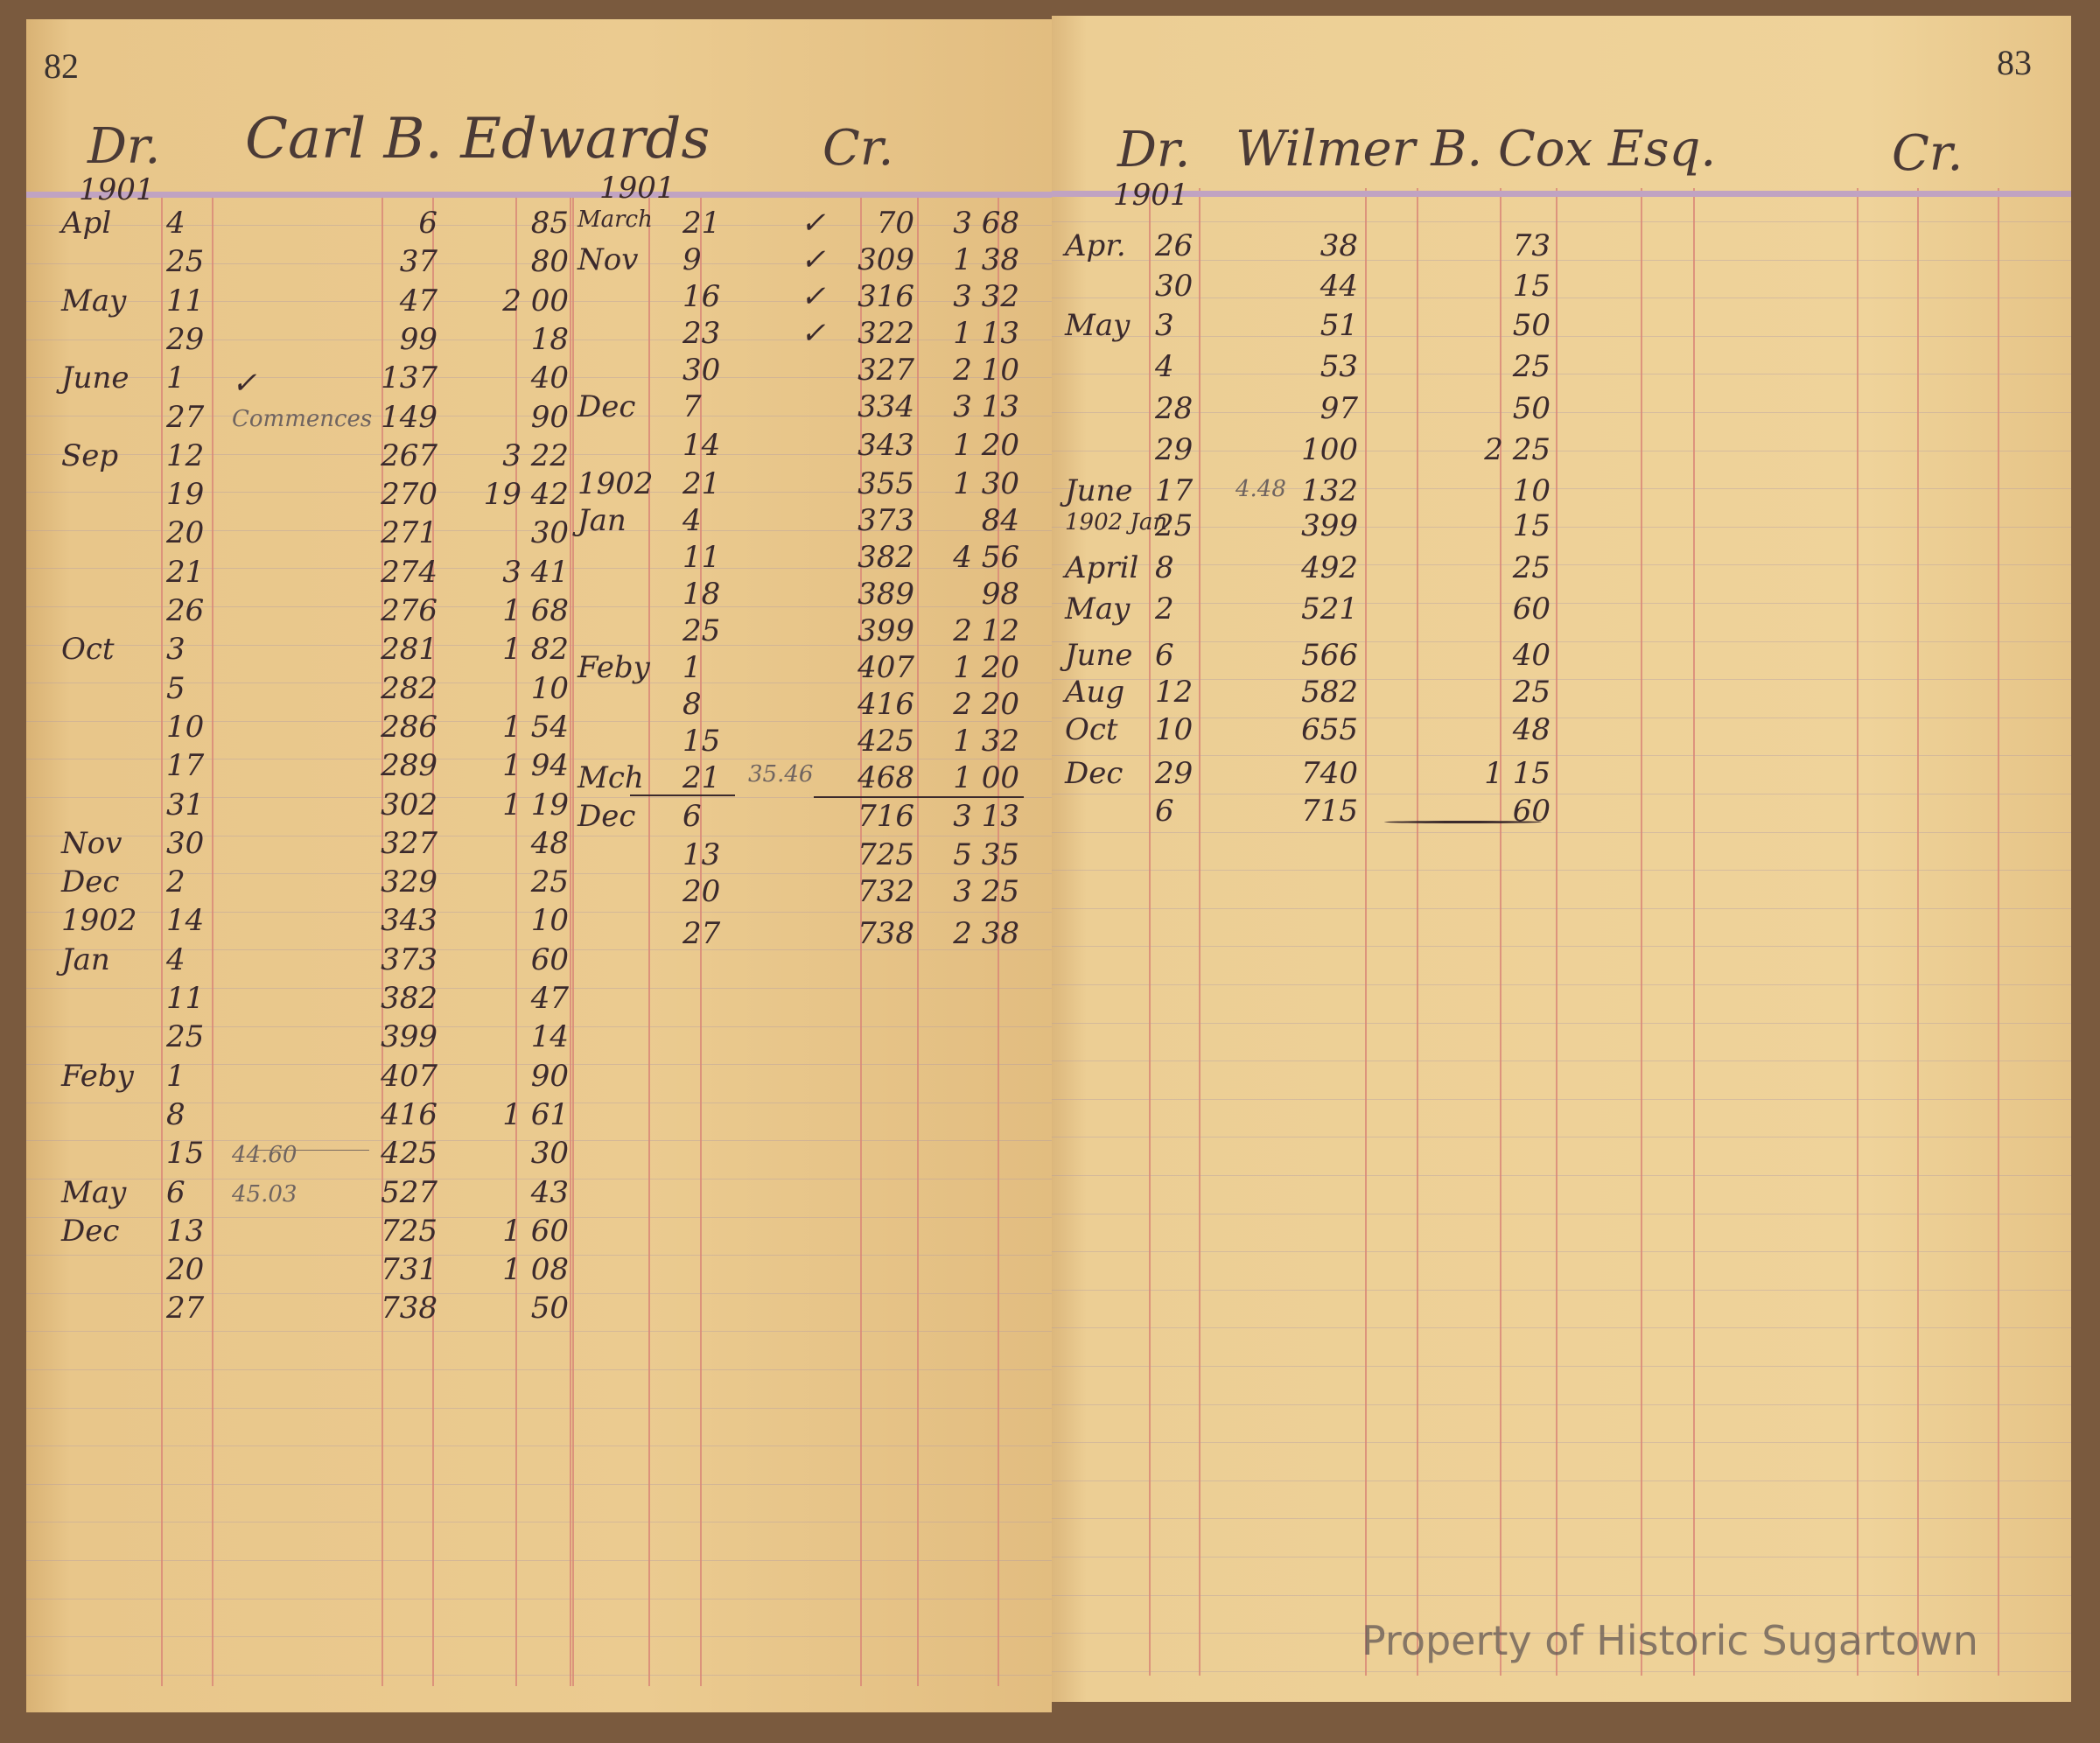  I want to click on entry-day: 4, so click(176, 223).